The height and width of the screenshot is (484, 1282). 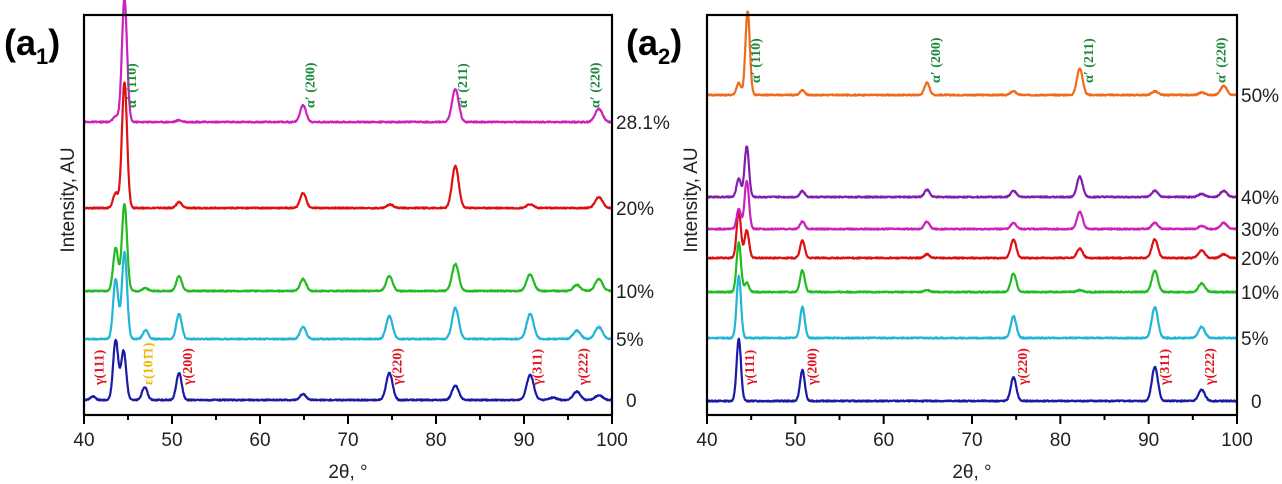 I want to click on series-labels: 0 5% 10% 20% 28.1%, so click(x=643, y=262).